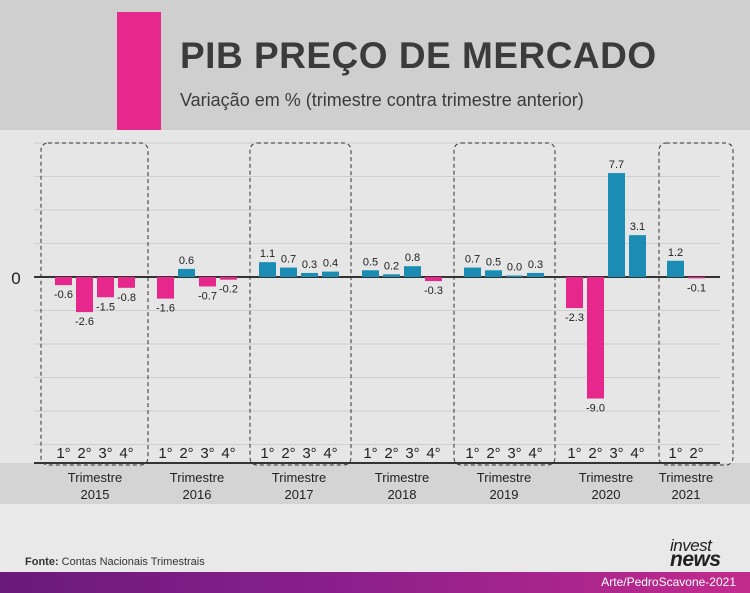 The height and width of the screenshot is (593, 750). I want to click on value-label: -0.6, so click(63, 295).